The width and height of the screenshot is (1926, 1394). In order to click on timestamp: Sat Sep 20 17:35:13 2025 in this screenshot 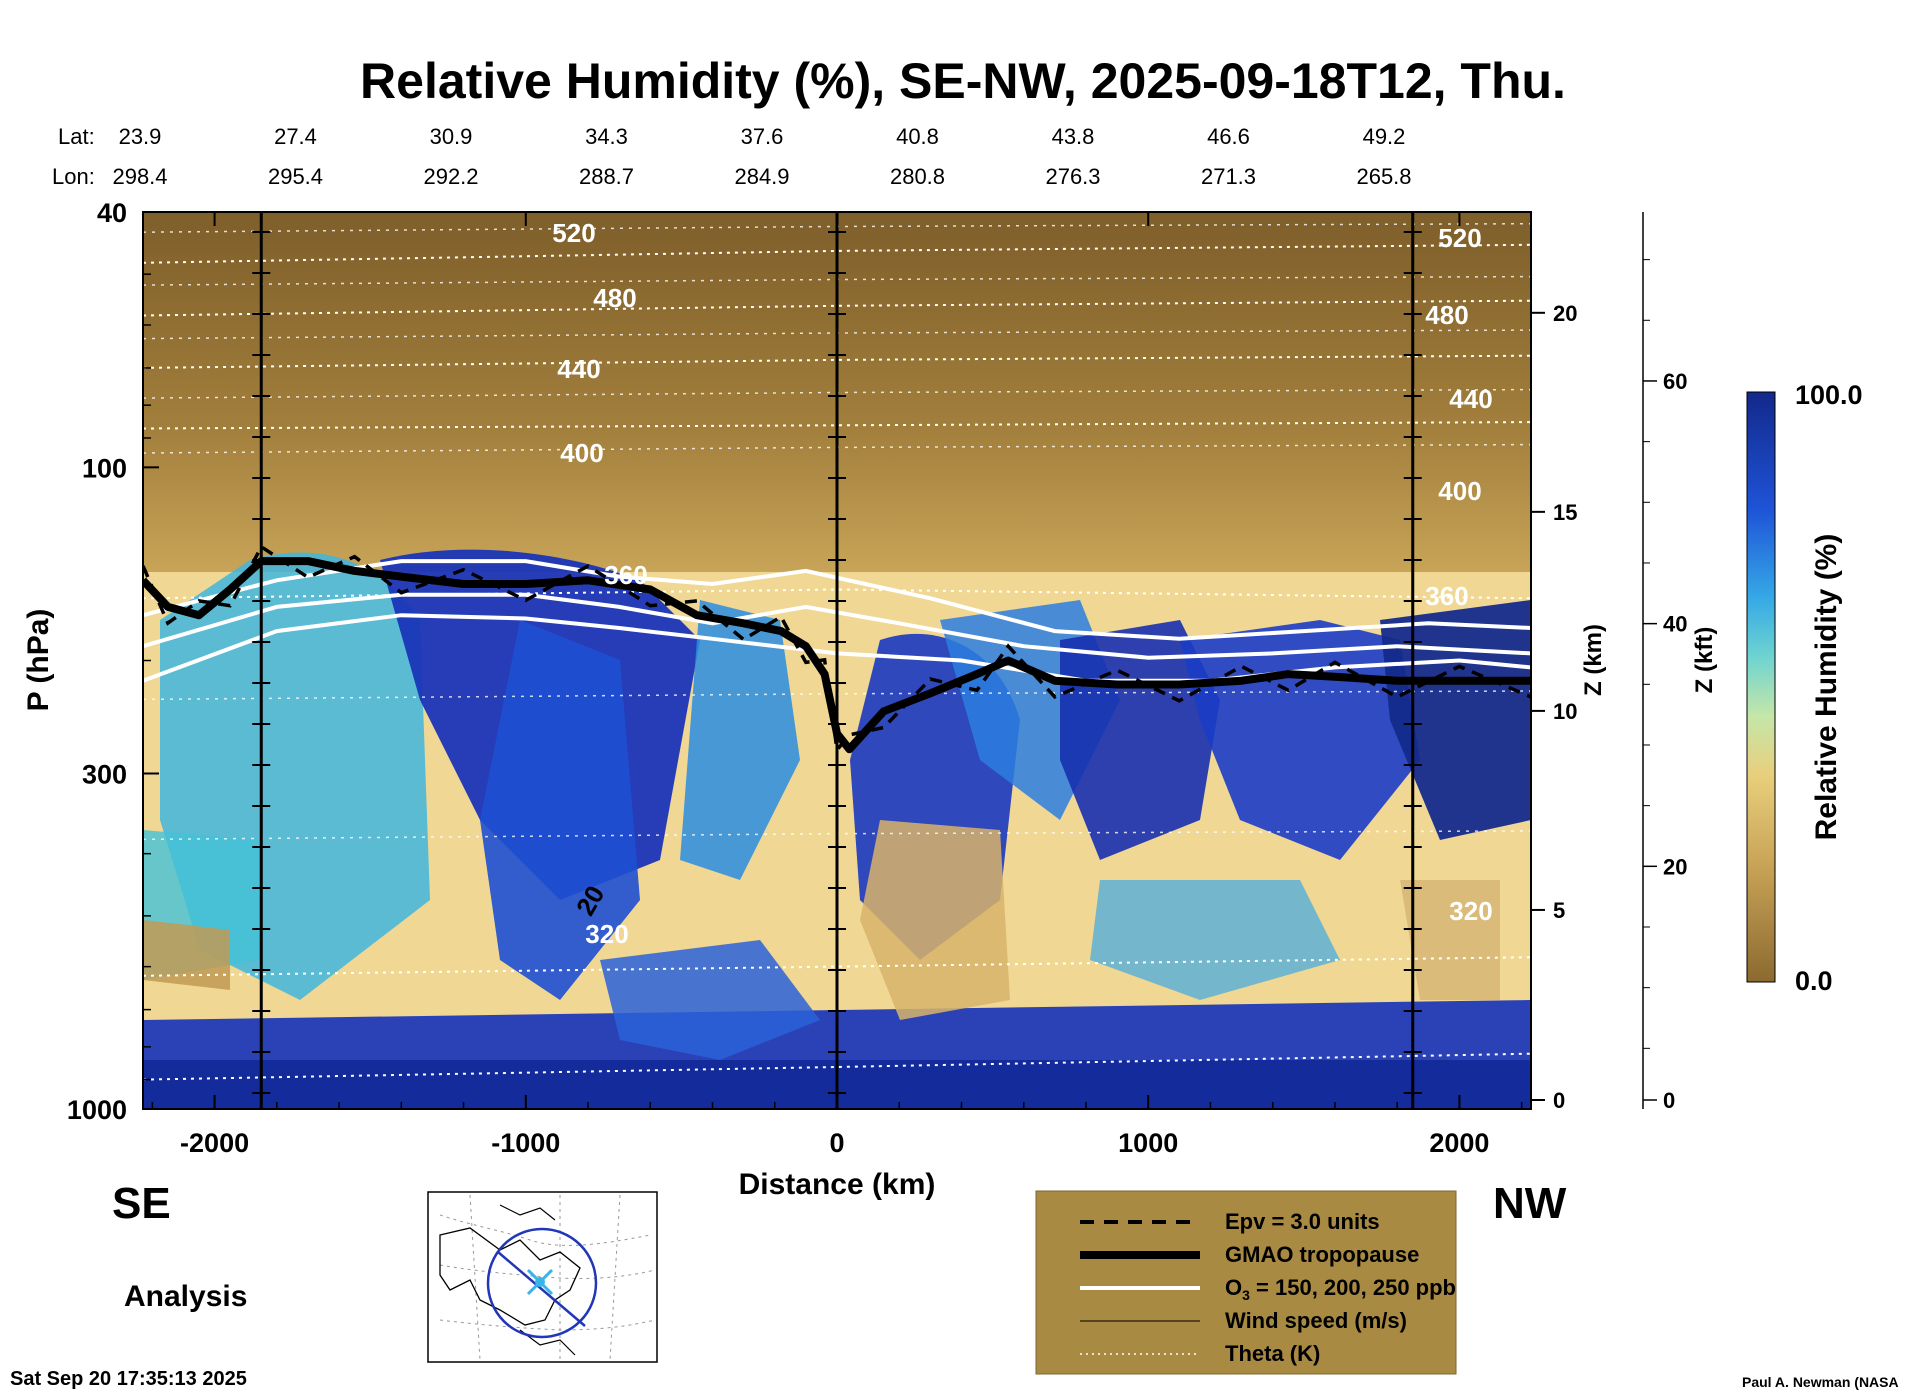, I will do `click(128, 1379)`.